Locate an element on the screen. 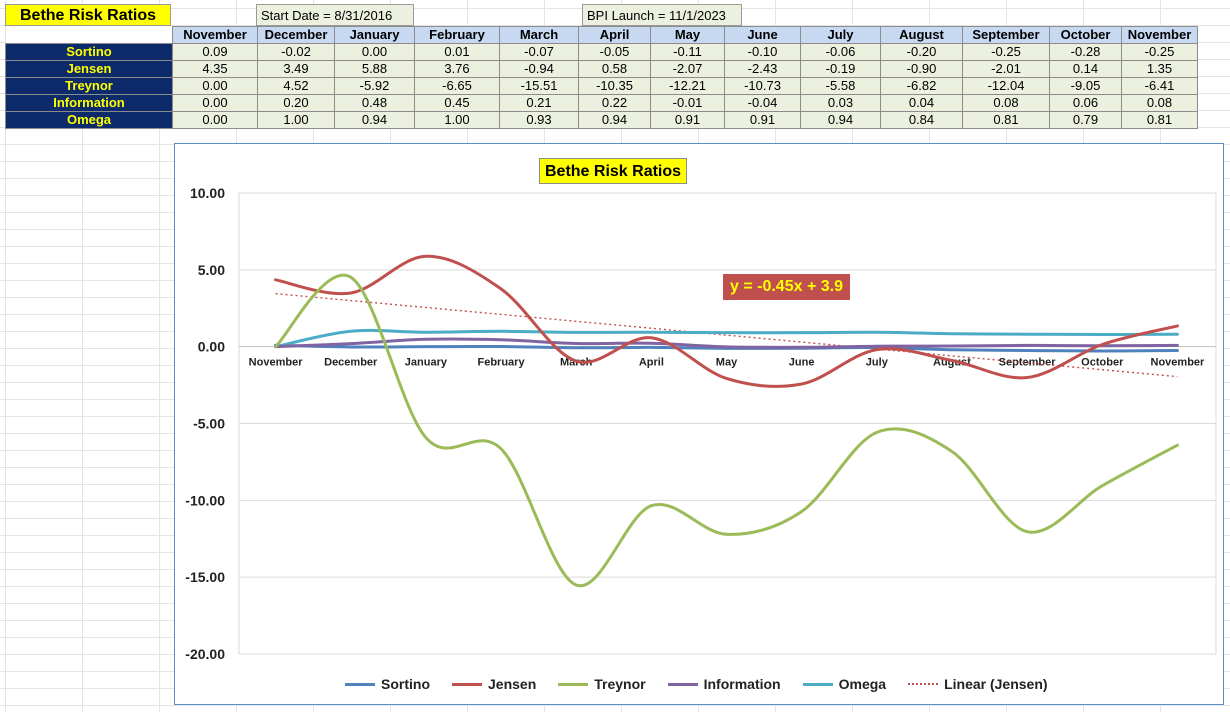 Image resolution: width=1230 pixels, height=712 pixels. table-cell: -2.07 is located at coordinates (687, 69).